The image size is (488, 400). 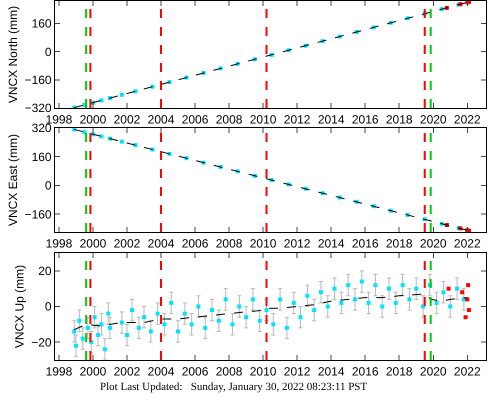 What do you see at coordinates (13, 55) in the screenshot?
I see `y-axis-title: VNCX North (mm)` at bounding box center [13, 55].